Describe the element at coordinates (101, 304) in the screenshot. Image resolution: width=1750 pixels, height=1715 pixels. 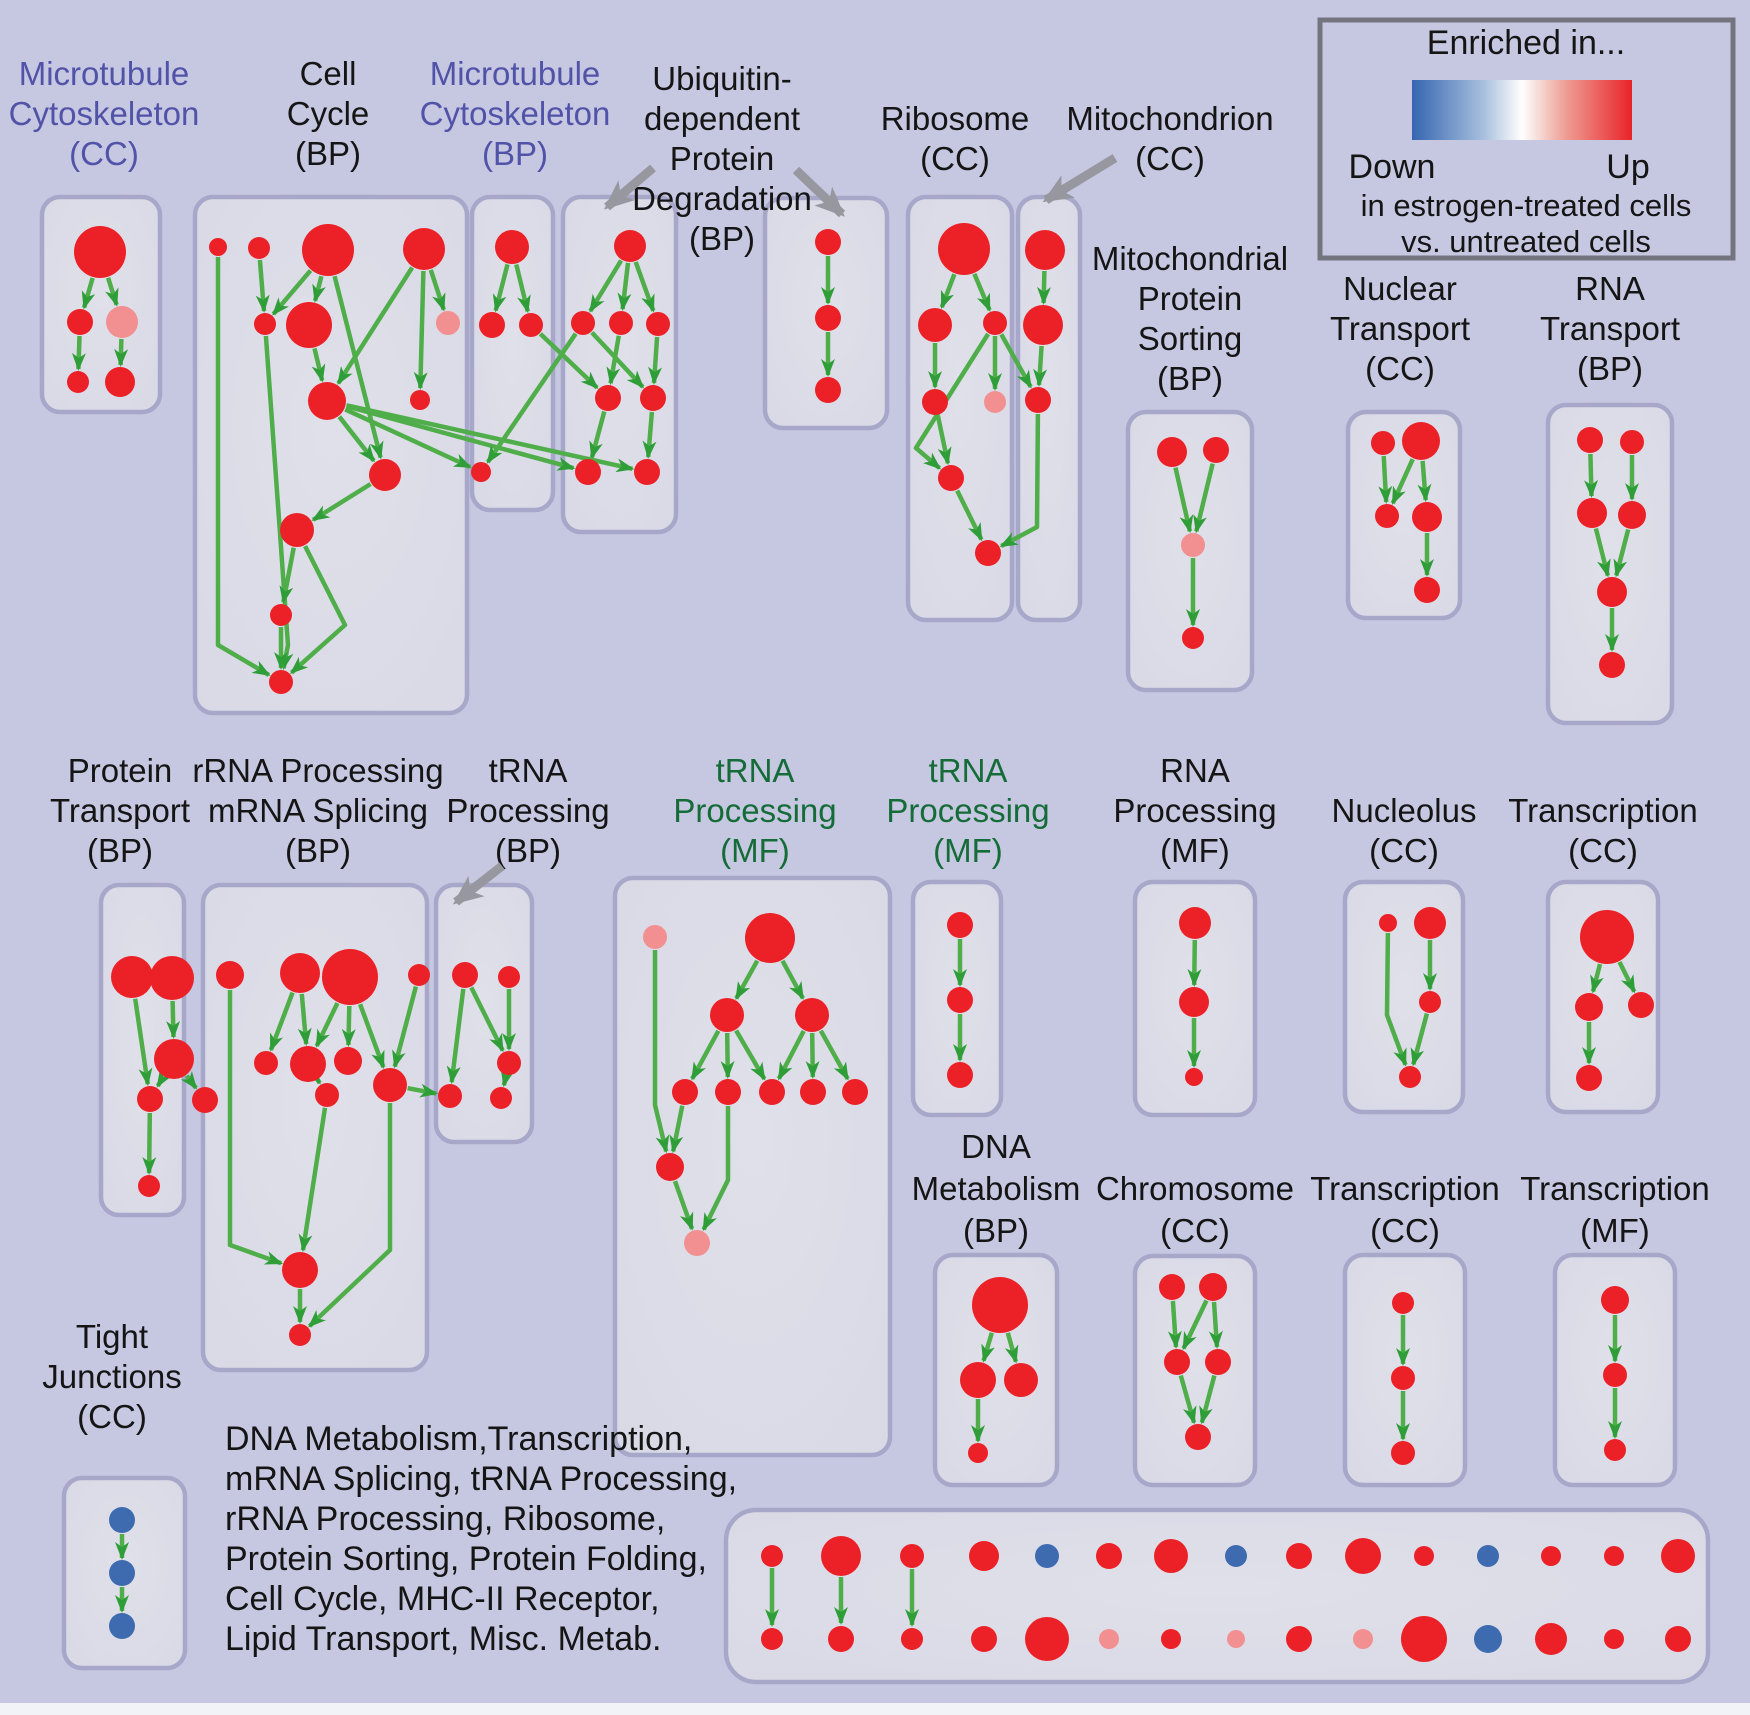
I see `cluster-box-mtcc` at that location.